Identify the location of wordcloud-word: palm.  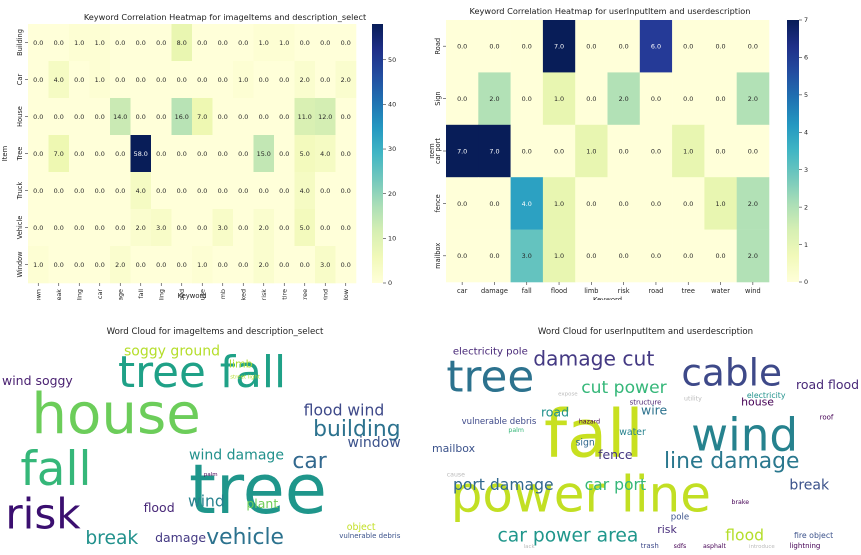
(211, 475).